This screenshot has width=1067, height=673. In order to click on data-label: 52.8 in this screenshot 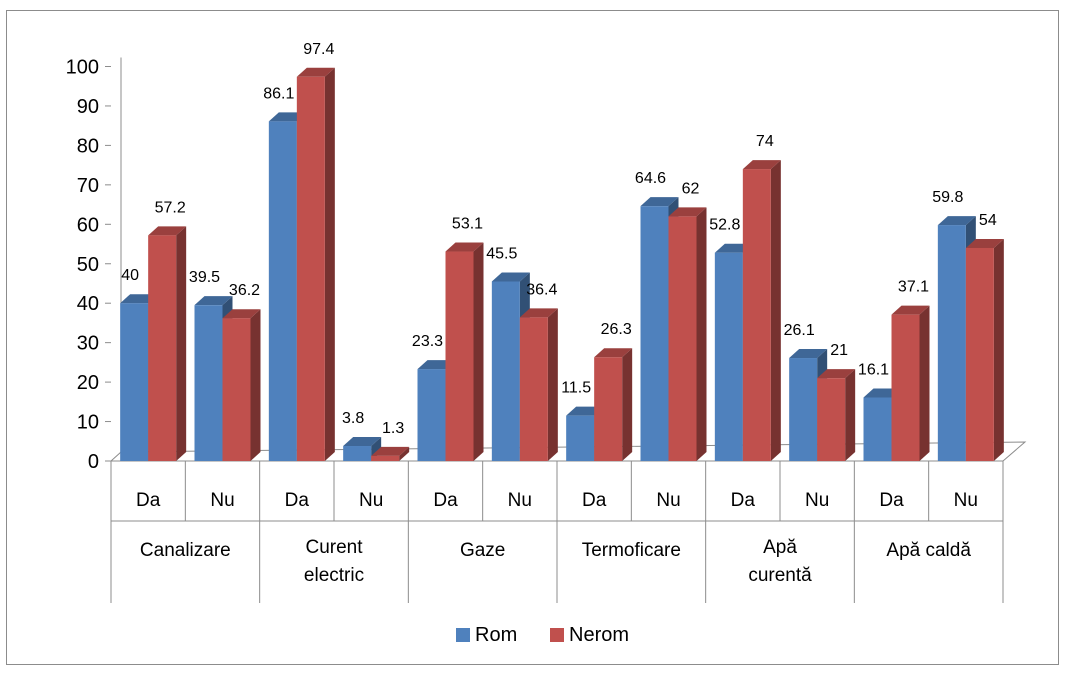, I will do `click(724, 225)`.